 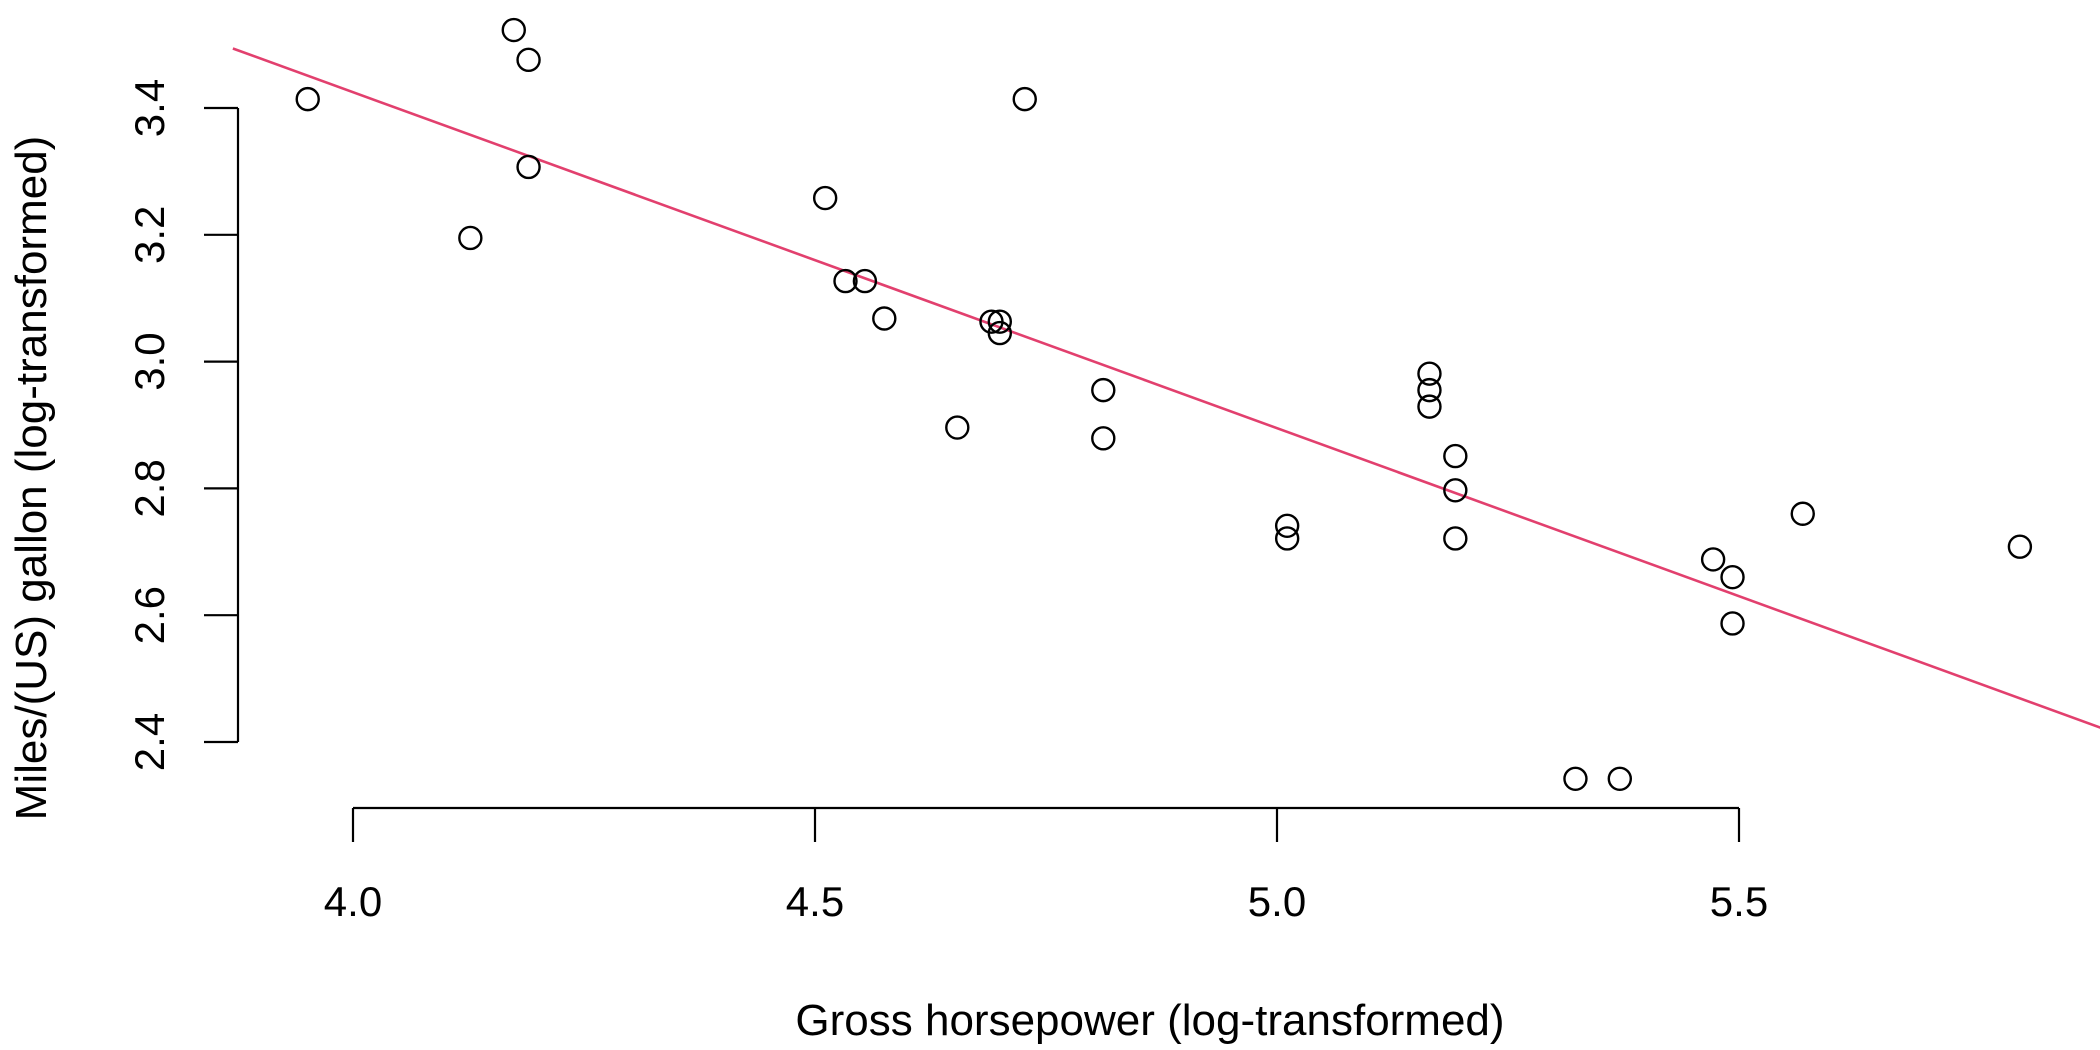 What do you see at coordinates (149, 108) in the screenshot?
I see `y-tick-label: 3.4` at bounding box center [149, 108].